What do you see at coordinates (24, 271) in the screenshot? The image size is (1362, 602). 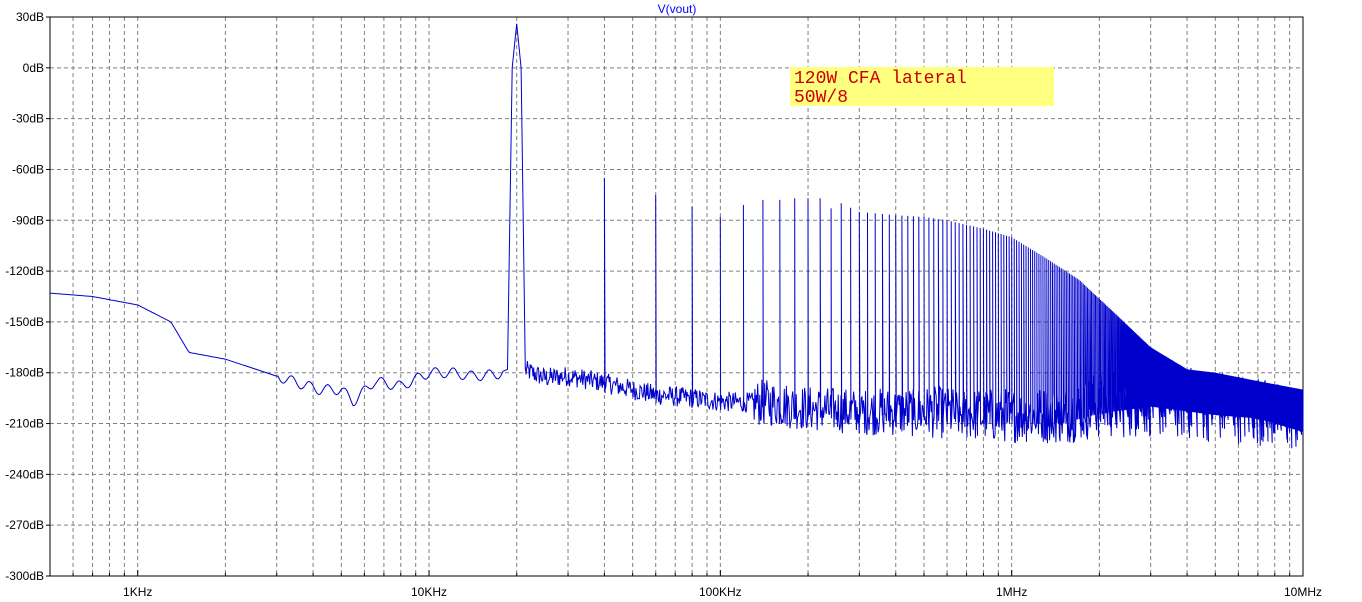 I see `y-tick-label: -120dB` at bounding box center [24, 271].